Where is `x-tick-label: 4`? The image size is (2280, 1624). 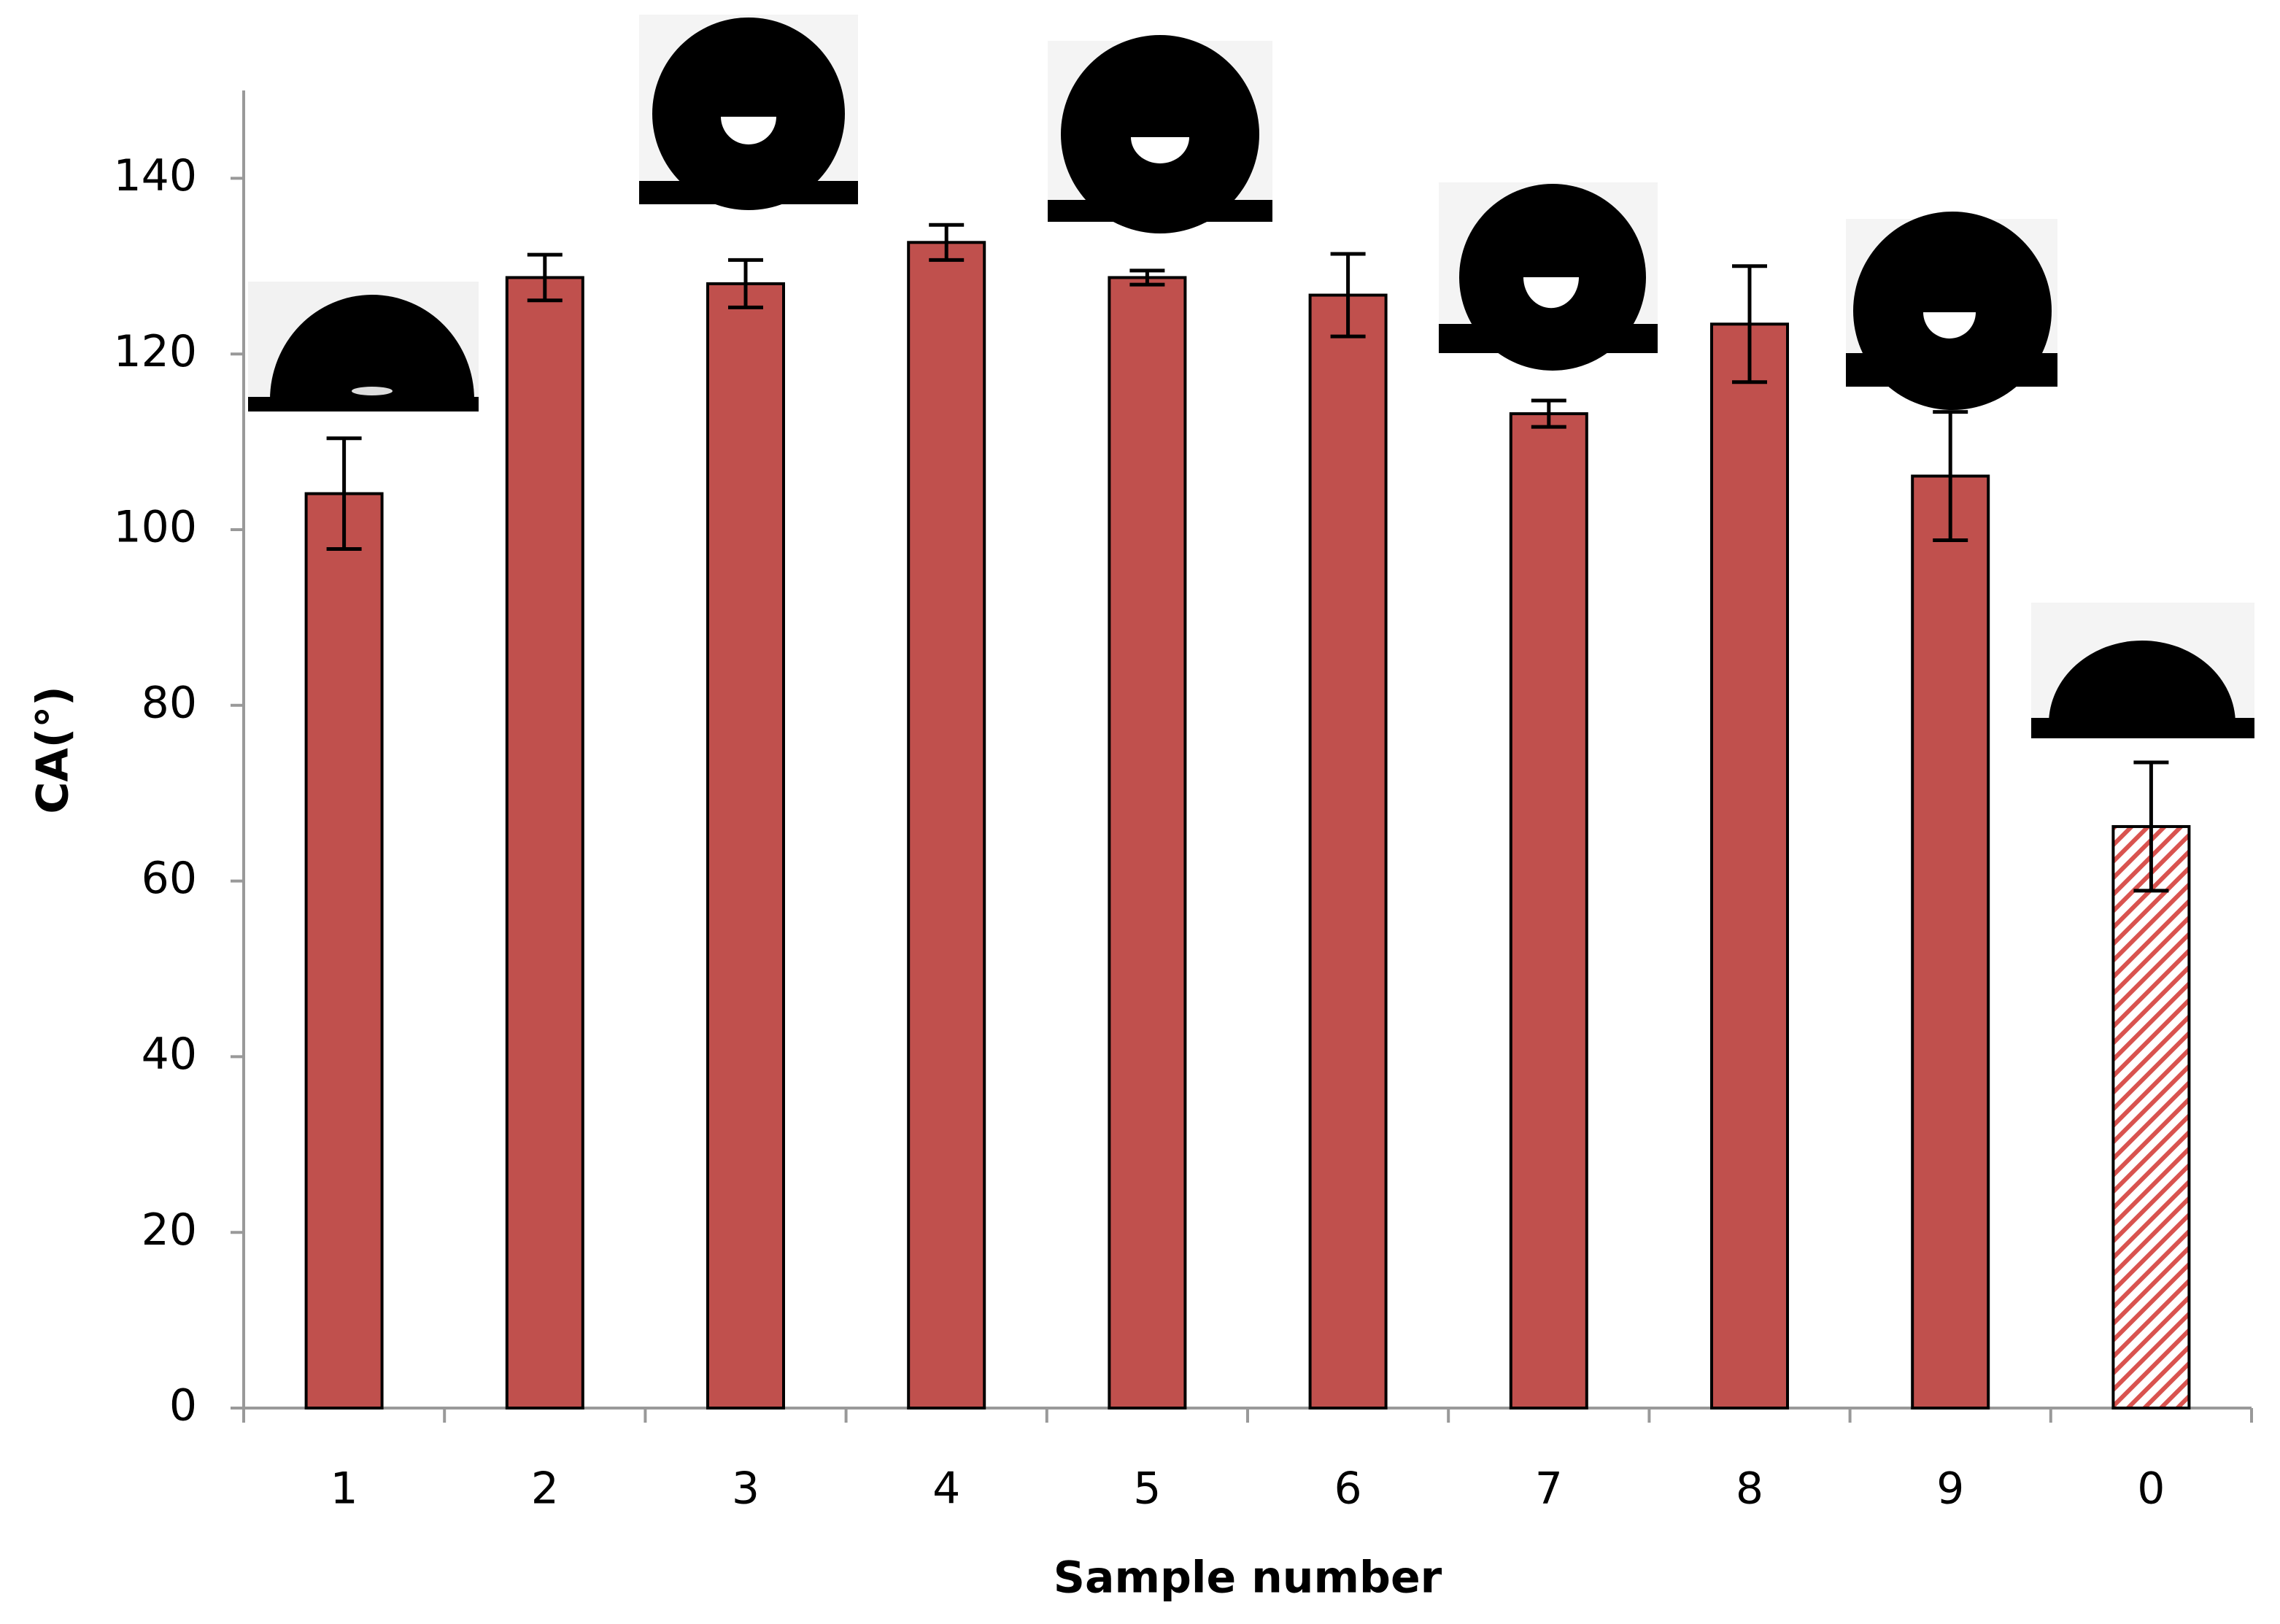 x-tick-label: 4 is located at coordinates (946, 1489).